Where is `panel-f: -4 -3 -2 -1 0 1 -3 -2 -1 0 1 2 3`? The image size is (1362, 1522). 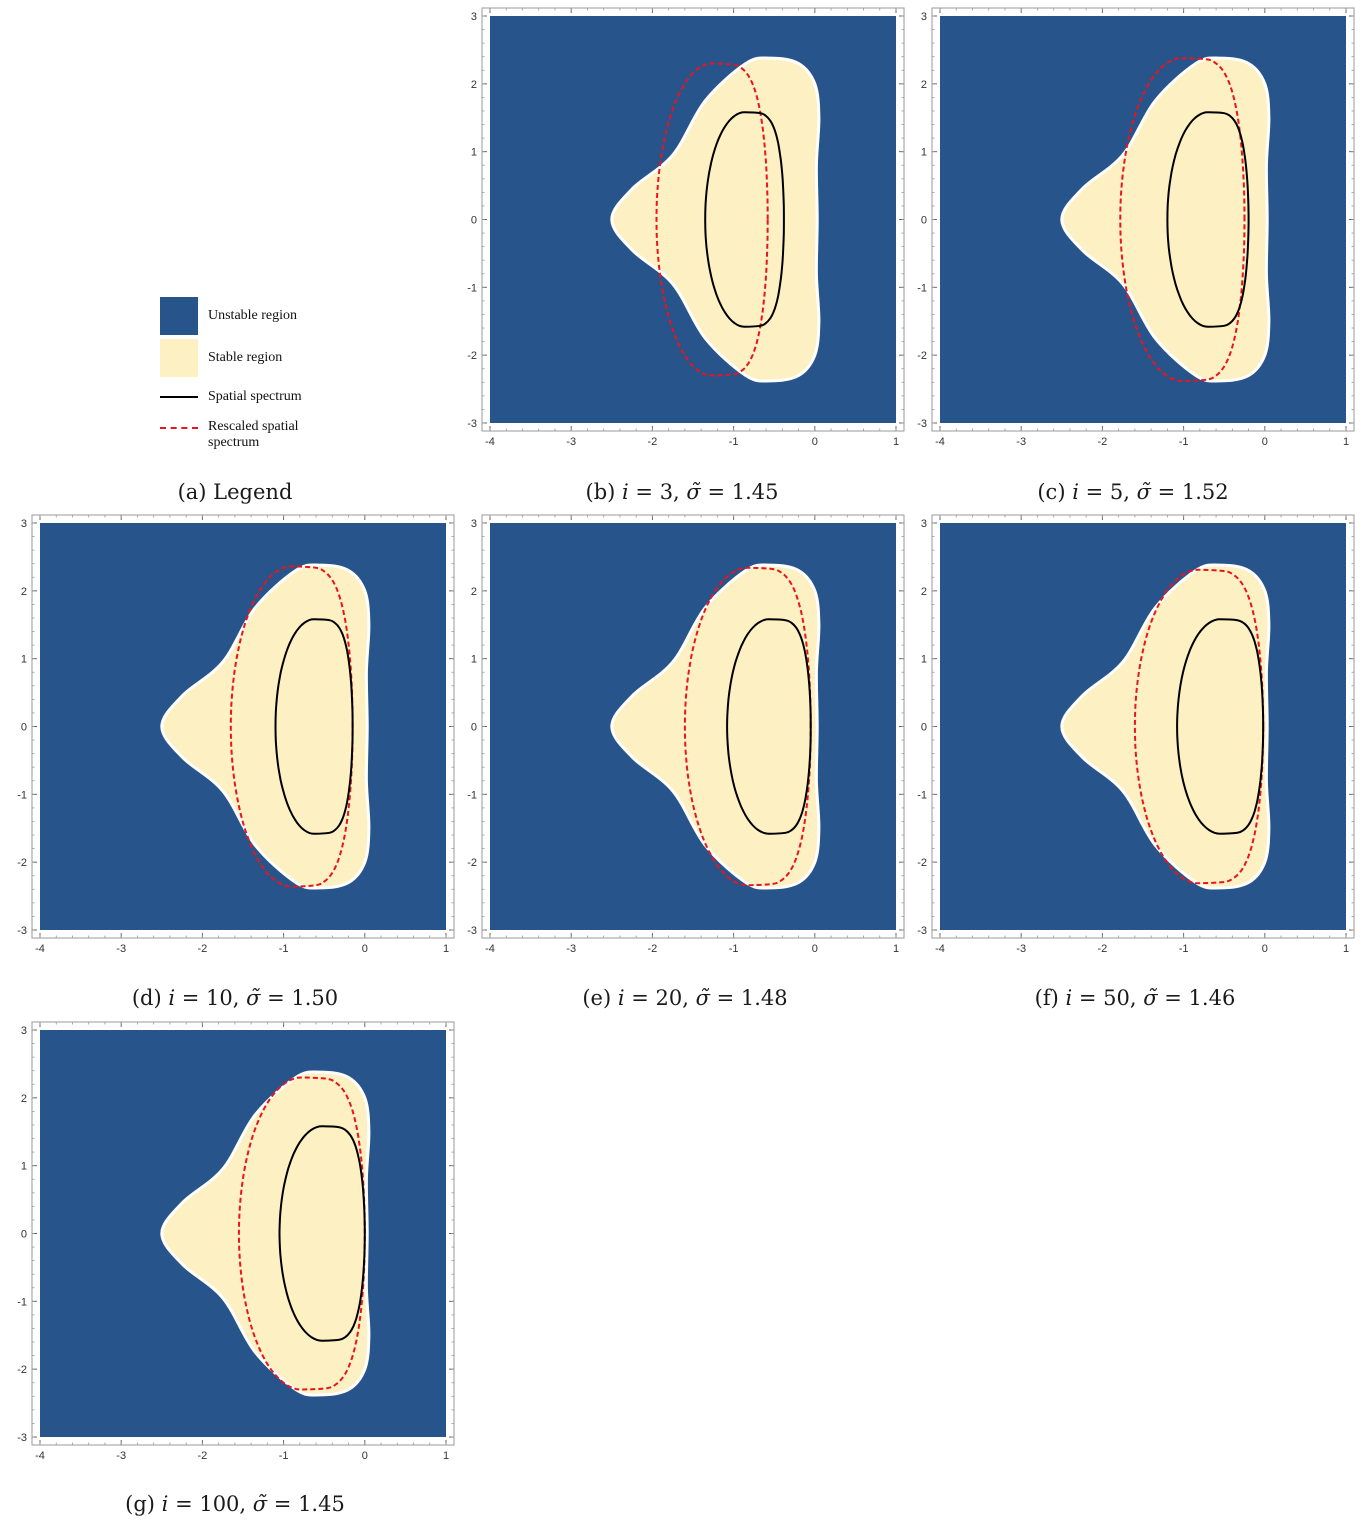 panel-f: -4 -3 -2 -1 0 1 -3 -2 -1 0 1 2 3 is located at coordinates (1132, 742).